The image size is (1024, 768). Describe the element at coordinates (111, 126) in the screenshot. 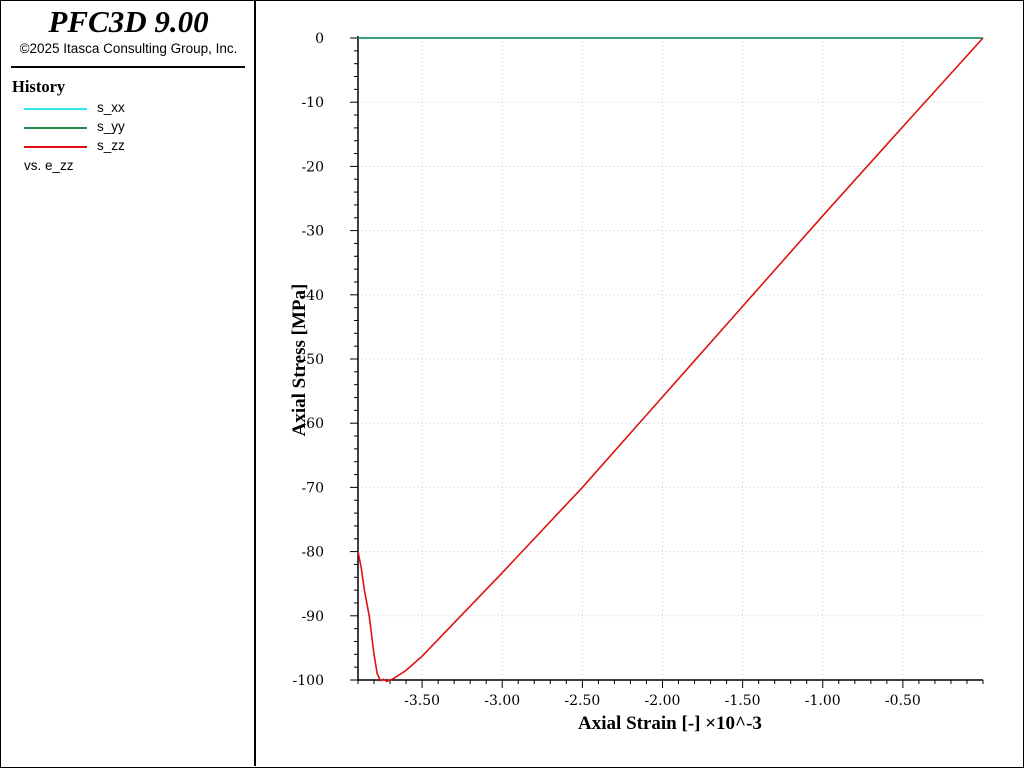

I see `legend-label-s-yy: s_yy` at that location.